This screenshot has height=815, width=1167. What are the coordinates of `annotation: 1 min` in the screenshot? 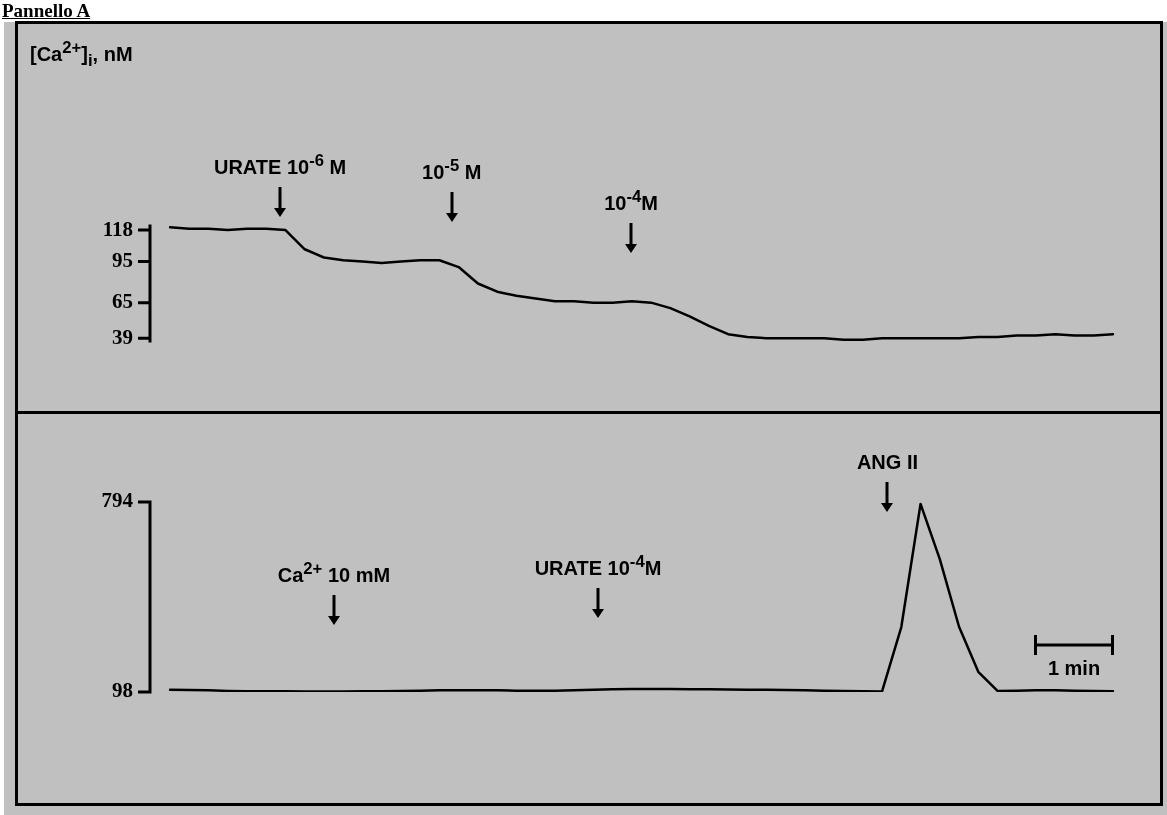 It's located at (1074, 668).